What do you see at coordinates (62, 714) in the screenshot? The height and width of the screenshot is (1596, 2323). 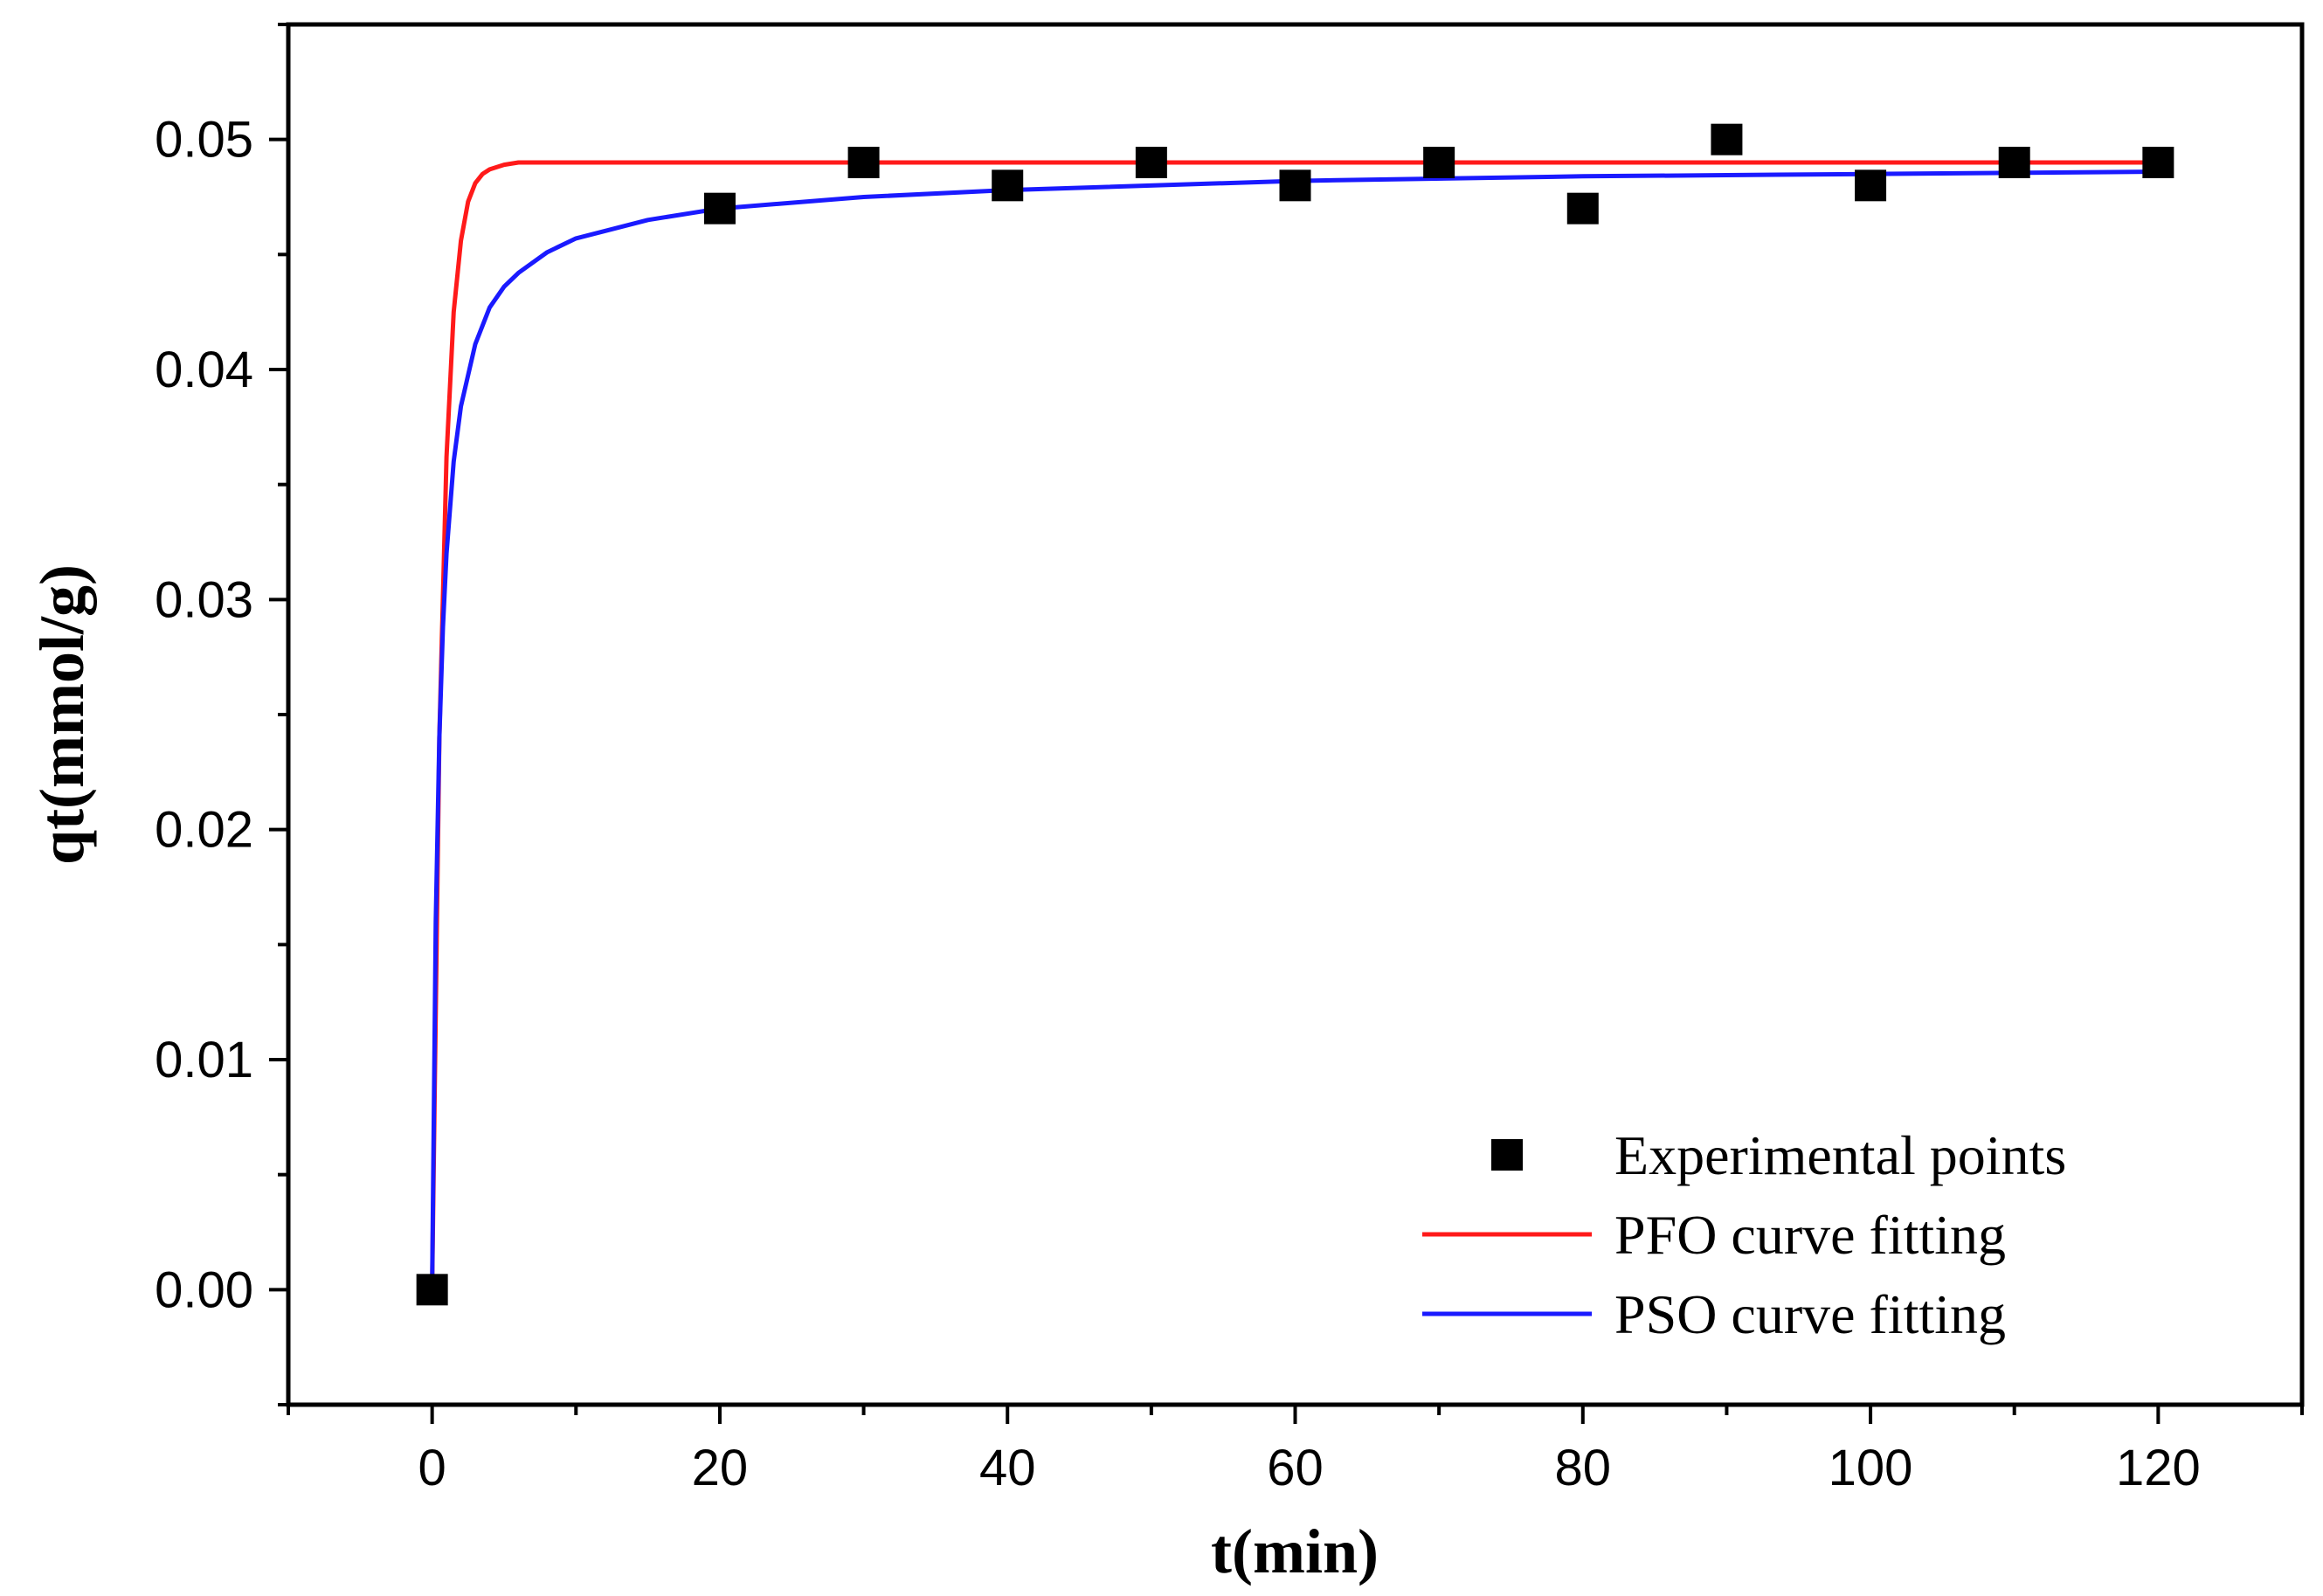 I see `y-axis-title: qt(mmol/g)` at bounding box center [62, 714].